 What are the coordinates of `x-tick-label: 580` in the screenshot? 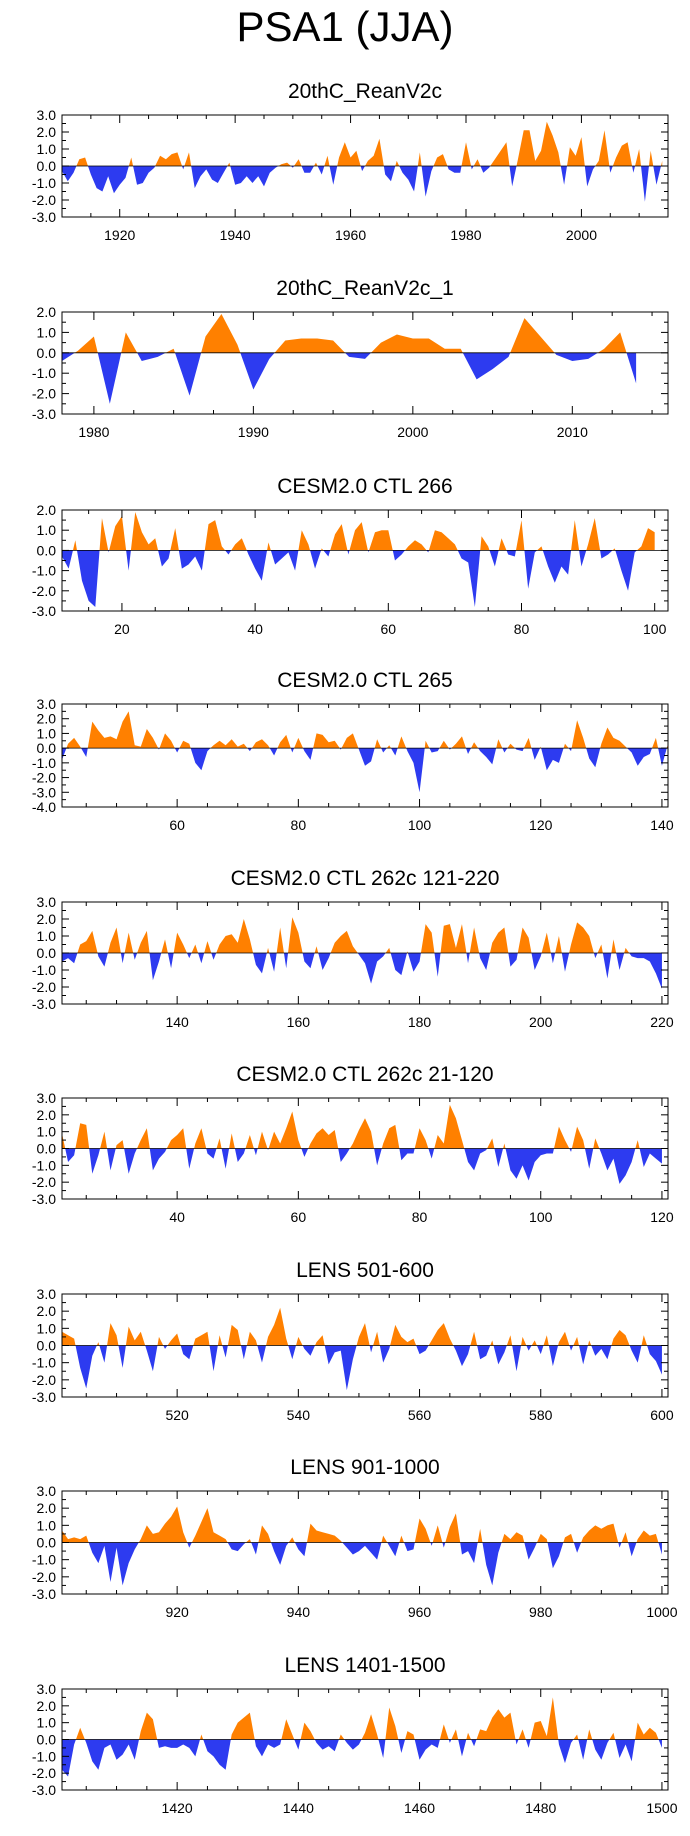 It's located at (541, 1415).